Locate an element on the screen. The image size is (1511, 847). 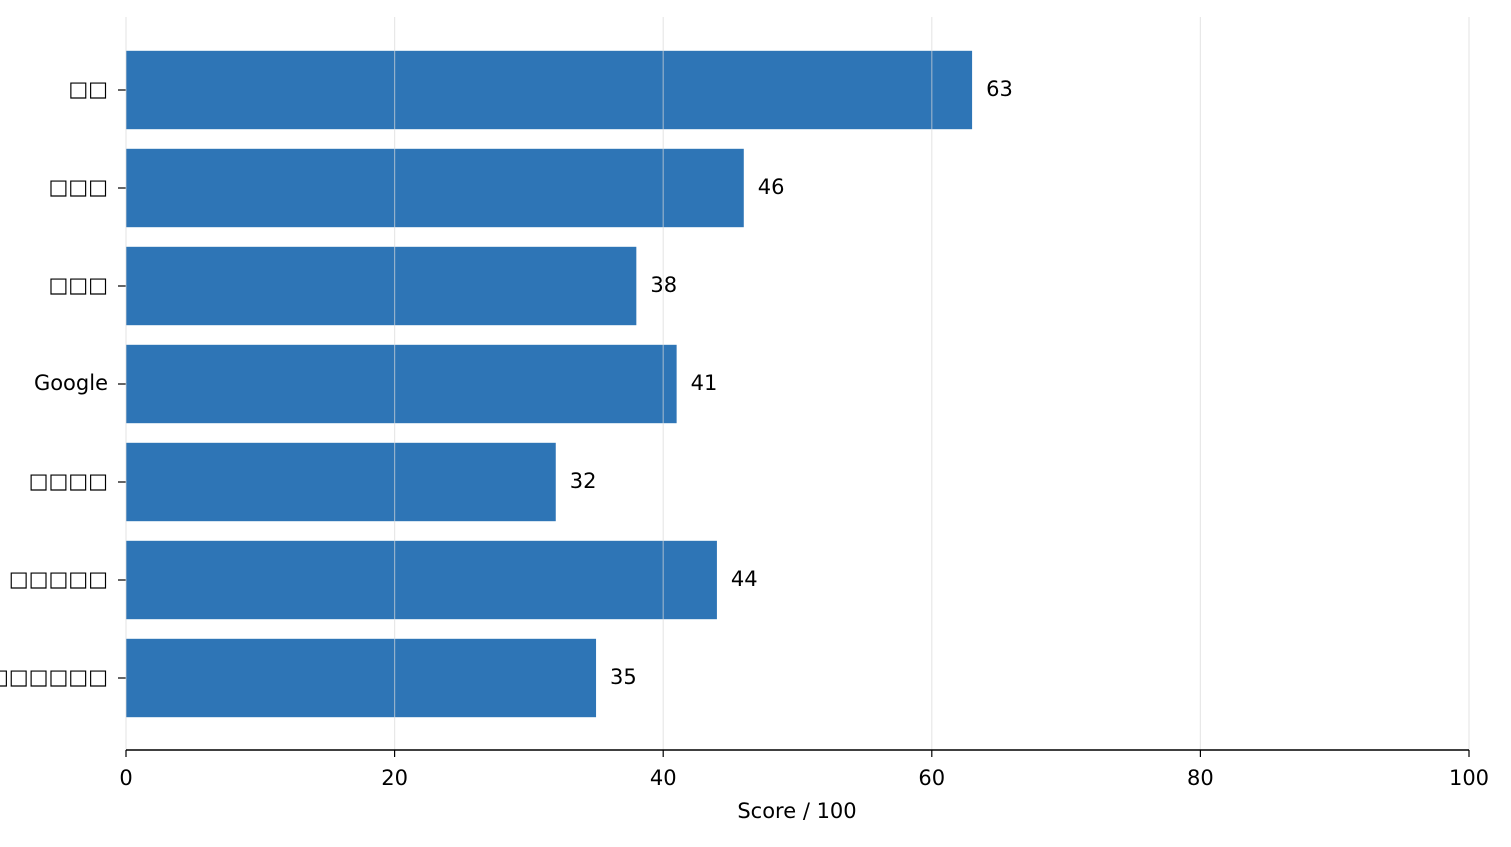
value-label: 35 is located at coordinates (623, 677).